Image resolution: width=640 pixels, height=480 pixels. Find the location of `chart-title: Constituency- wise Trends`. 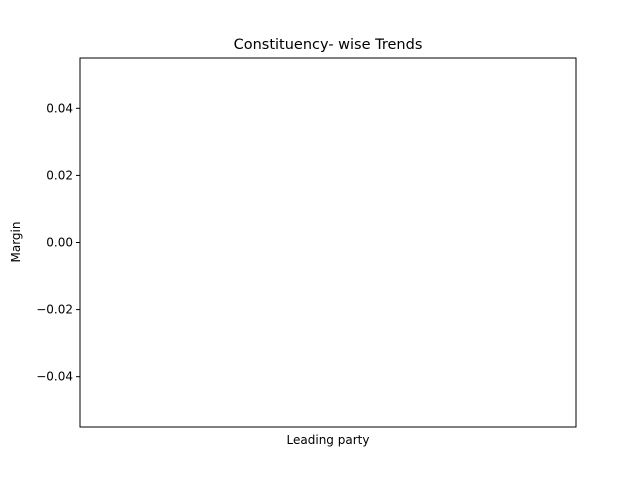

chart-title: Constituency- wise Trends is located at coordinates (328, 45).